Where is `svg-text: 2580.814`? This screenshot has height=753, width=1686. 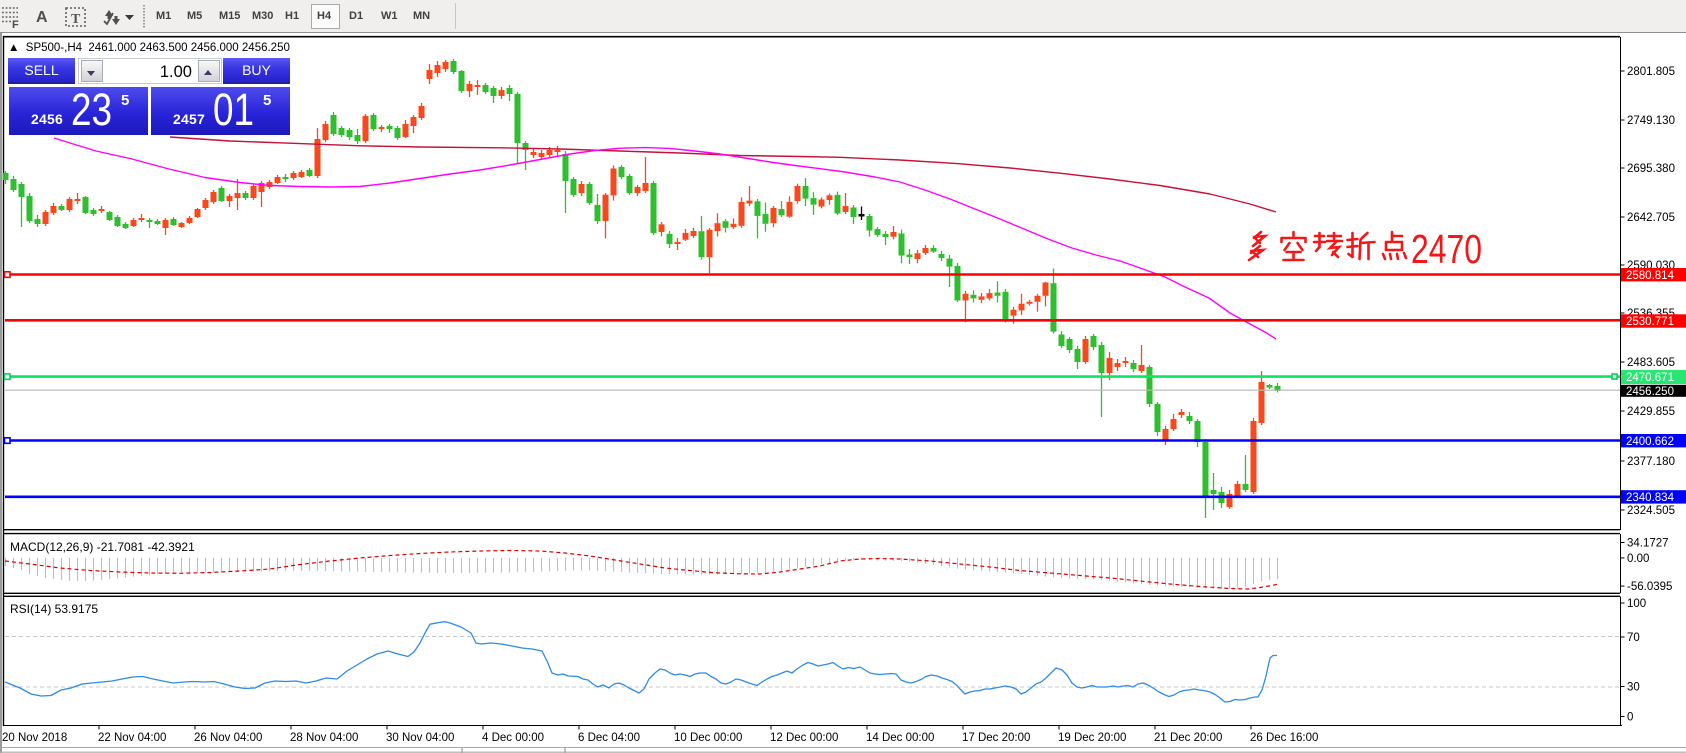 svg-text: 2580.814 is located at coordinates (1650, 276).